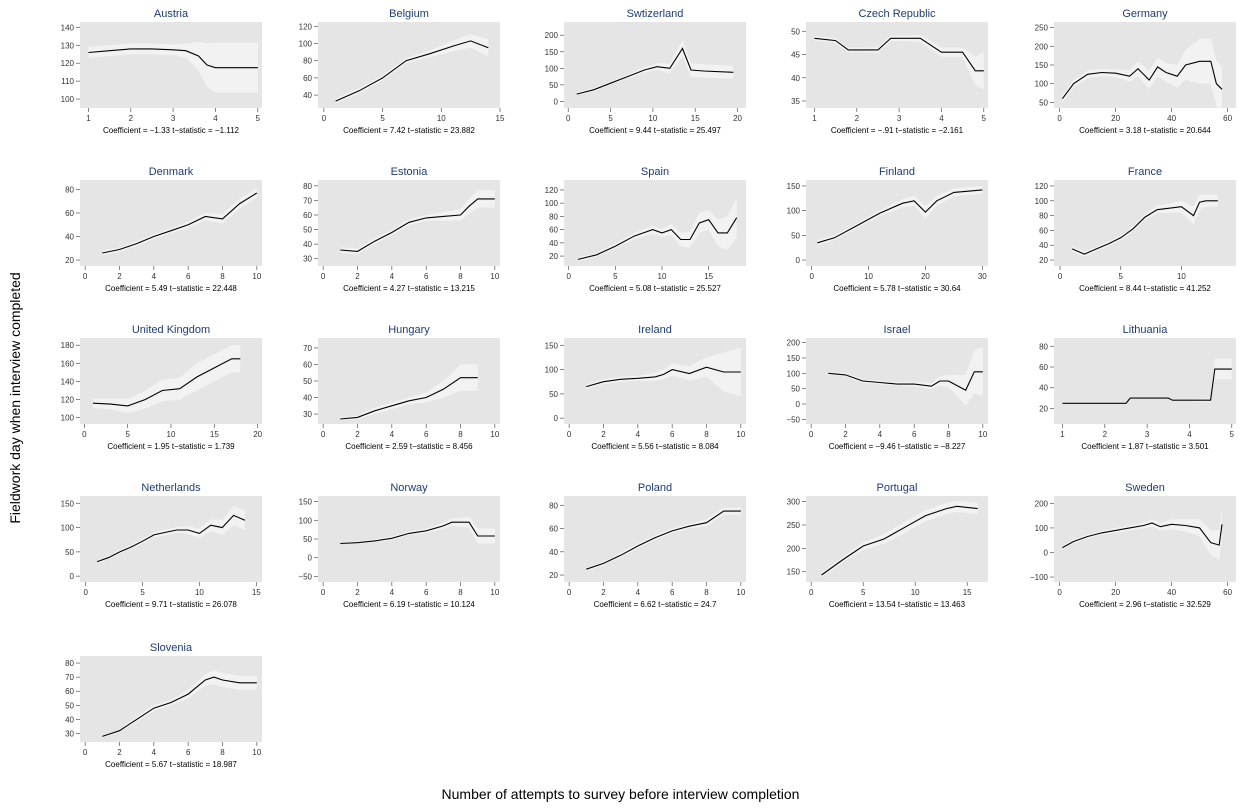  What do you see at coordinates (793, 419) in the screenshot?
I see `y-tick-label: −50` at bounding box center [793, 419].